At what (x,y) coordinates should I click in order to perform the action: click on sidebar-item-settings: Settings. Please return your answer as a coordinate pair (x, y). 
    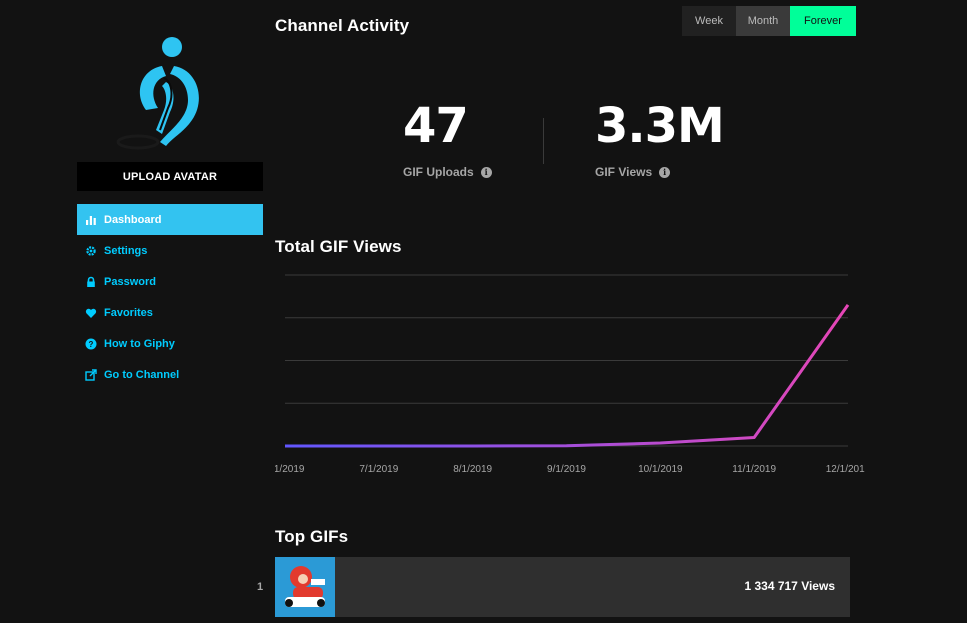
    Looking at the image, I should click on (170, 250).